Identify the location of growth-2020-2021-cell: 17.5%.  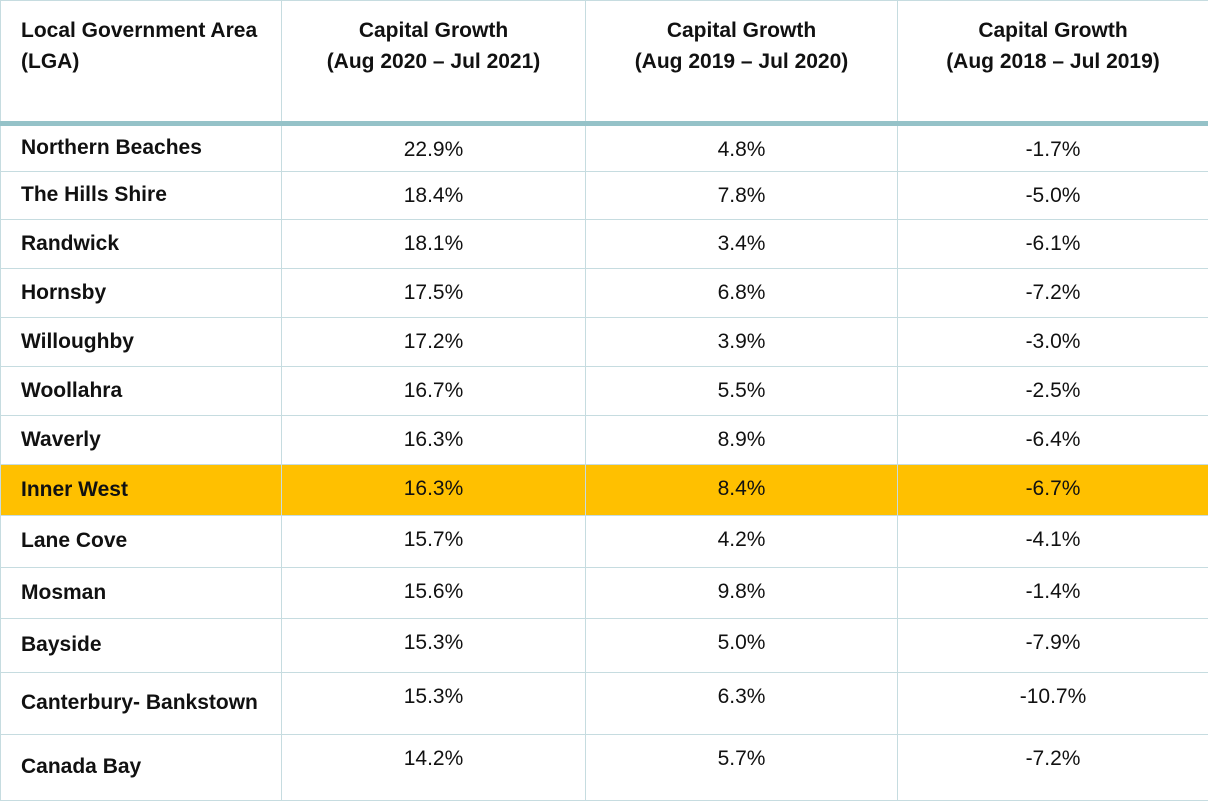
(433, 293).